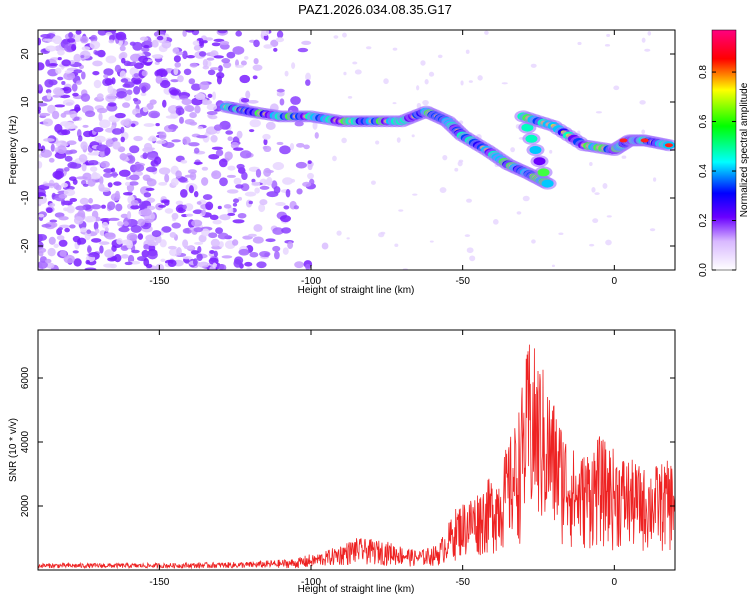 This screenshot has height=600, width=750. What do you see at coordinates (724, 150) in the screenshot?
I see `colorbar-gradient` at bounding box center [724, 150].